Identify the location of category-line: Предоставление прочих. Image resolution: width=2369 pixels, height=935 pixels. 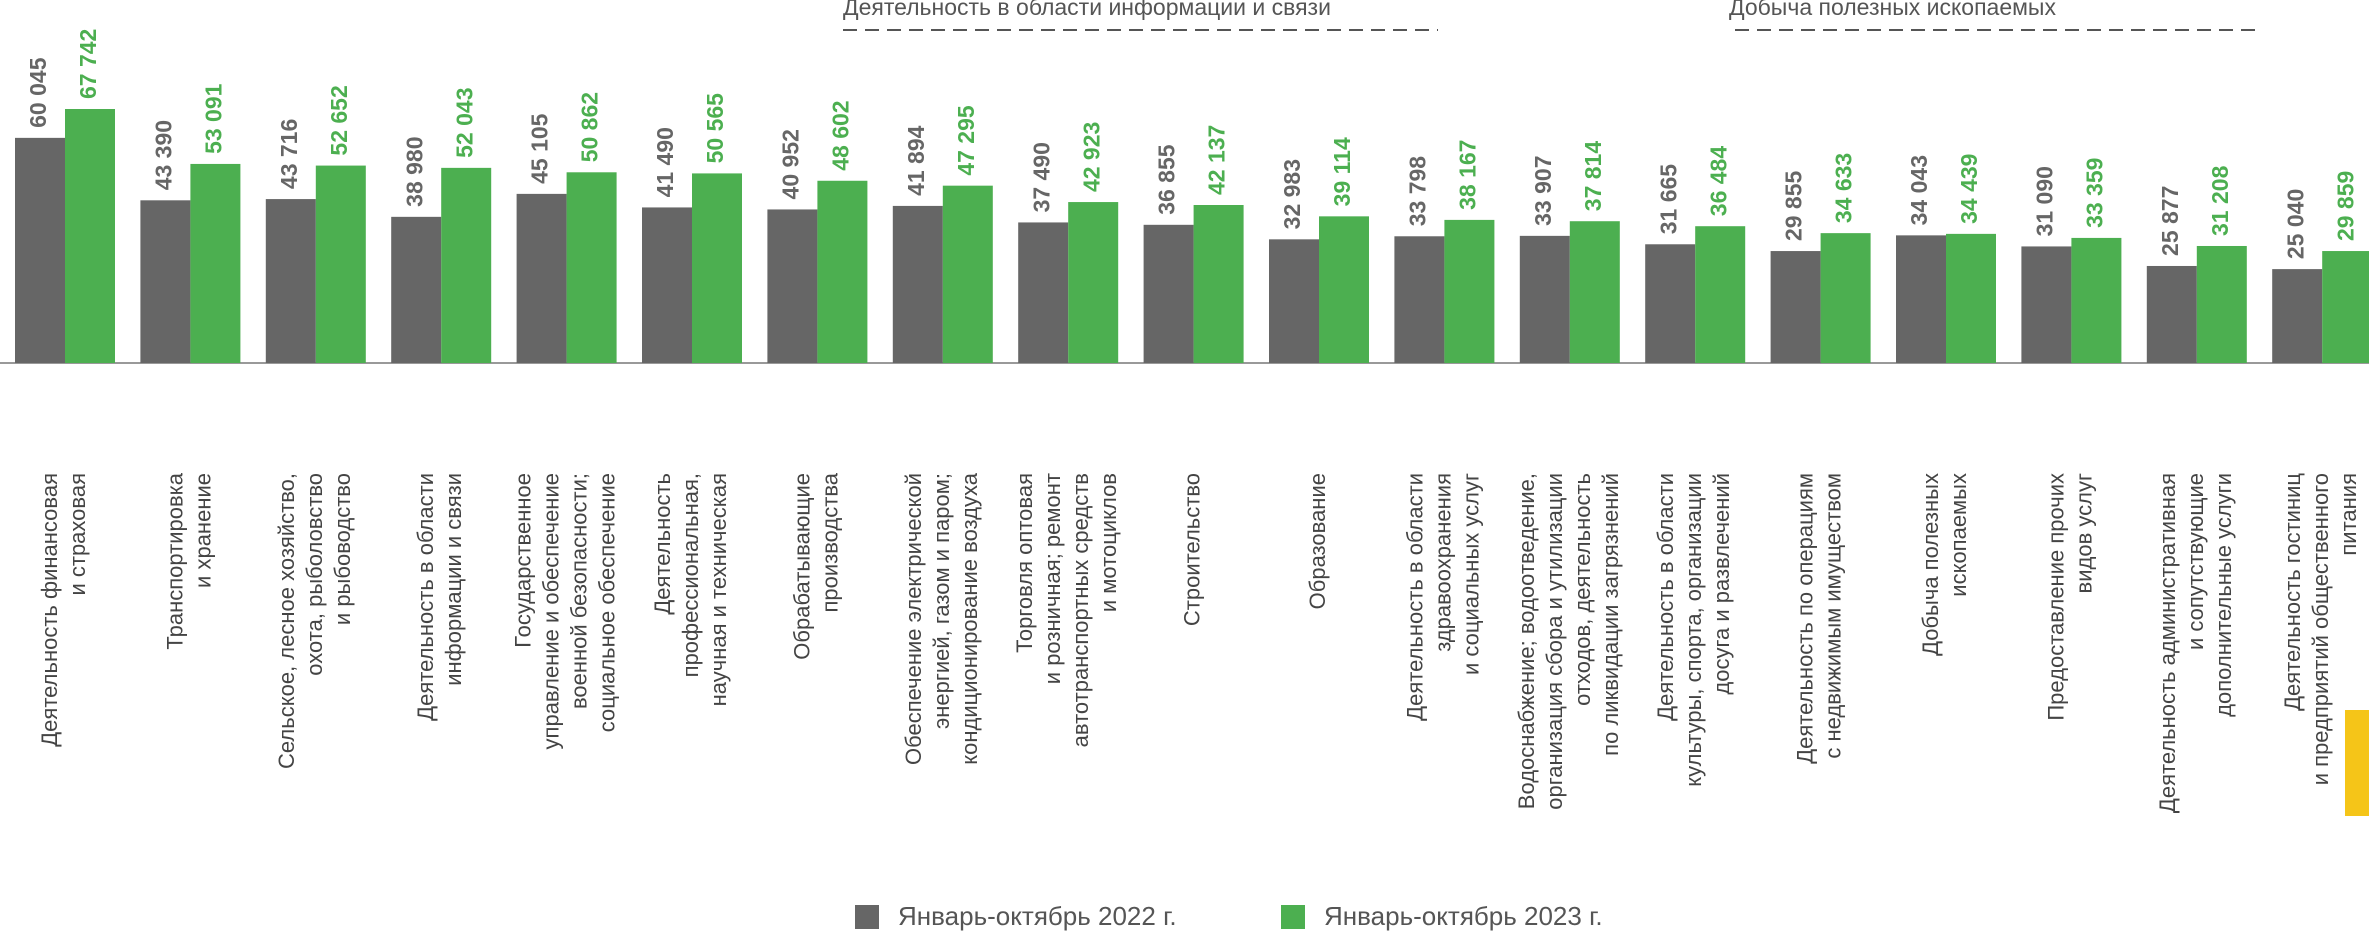
(2055, 597).